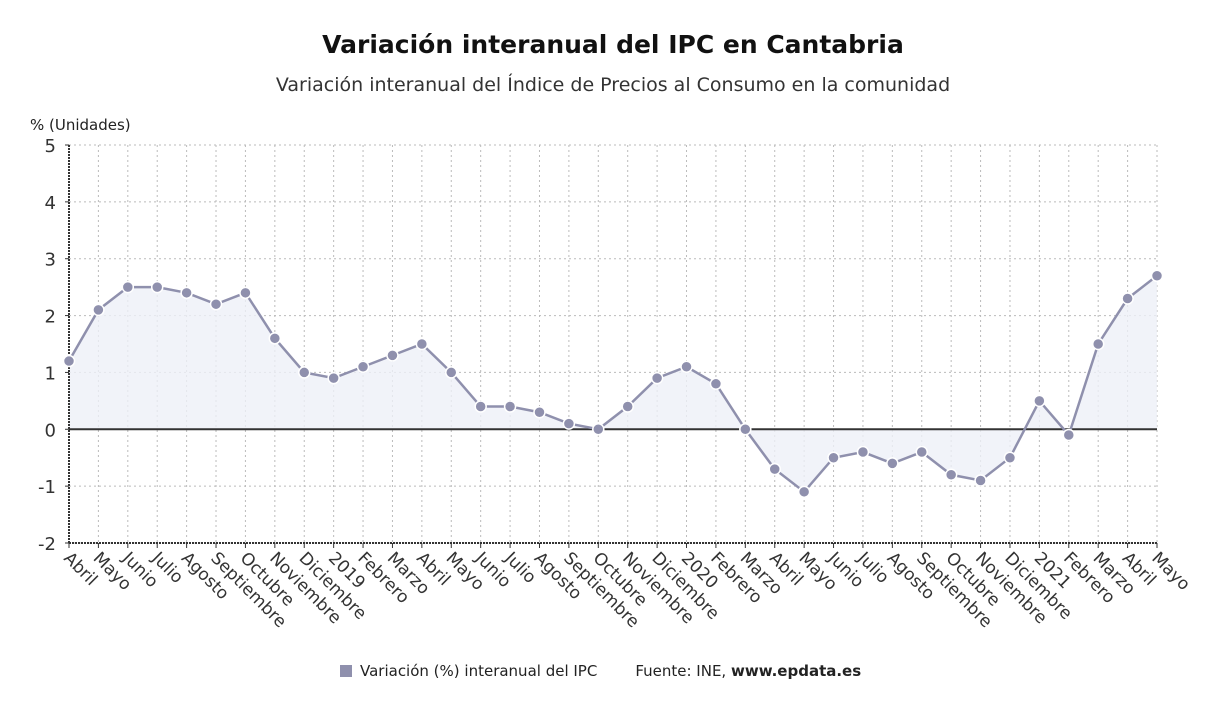  Describe the element at coordinates (796, 671) in the screenshot. I see `source-site: www.epdata.es` at that location.